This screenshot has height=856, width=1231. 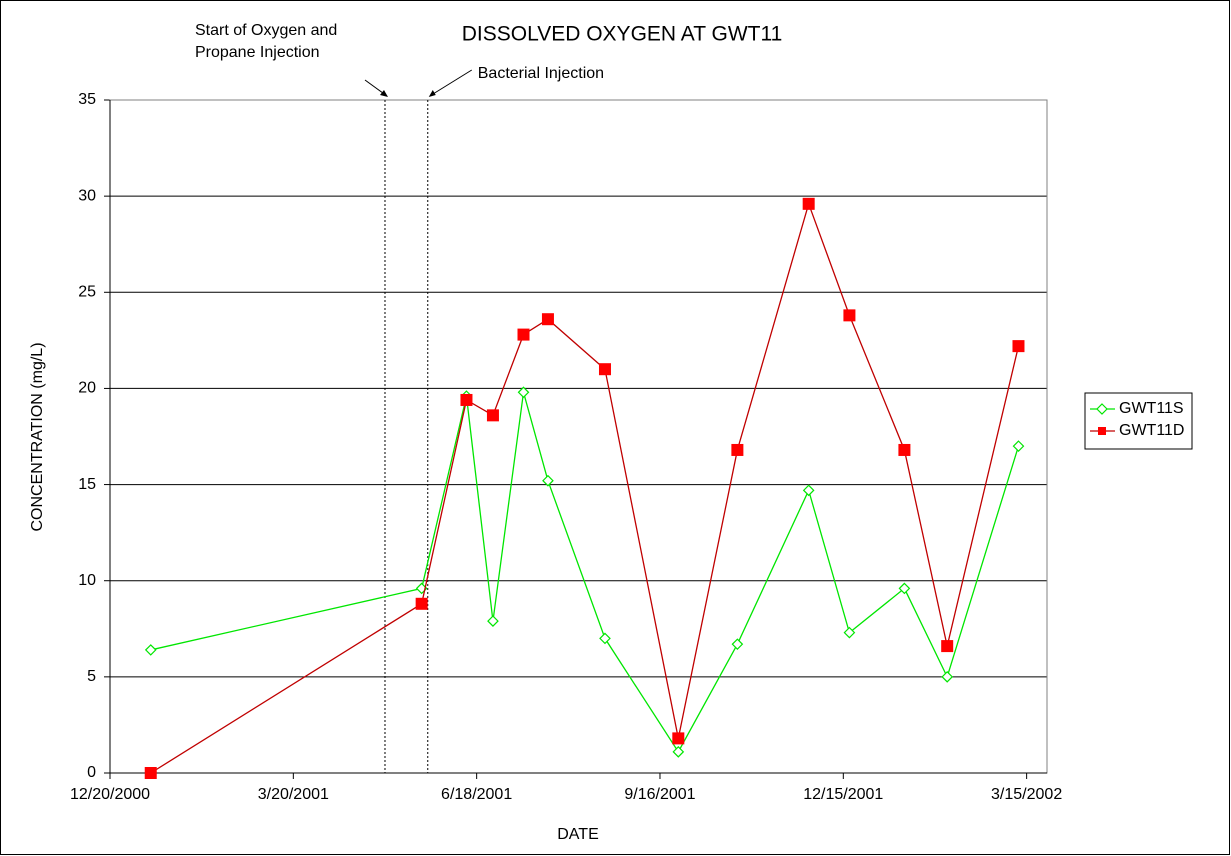 I want to click on legend-label: GWT11D, so click(x=1151, y=430).